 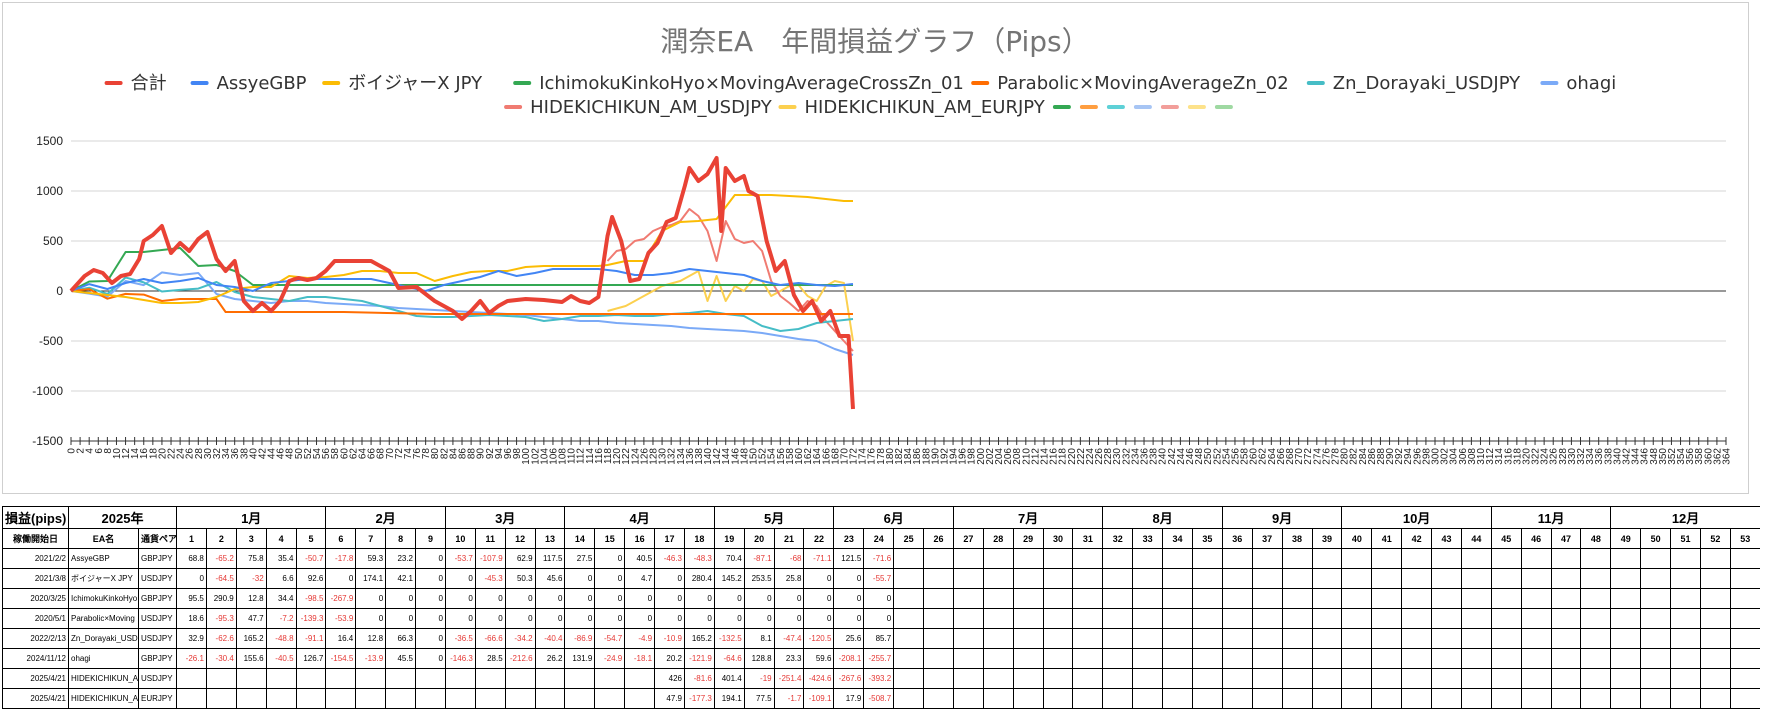 What do you see at coordinates (72, 451) in the screenshot?
I see `x-tick-label: 0` at bounding box center [72, 451].